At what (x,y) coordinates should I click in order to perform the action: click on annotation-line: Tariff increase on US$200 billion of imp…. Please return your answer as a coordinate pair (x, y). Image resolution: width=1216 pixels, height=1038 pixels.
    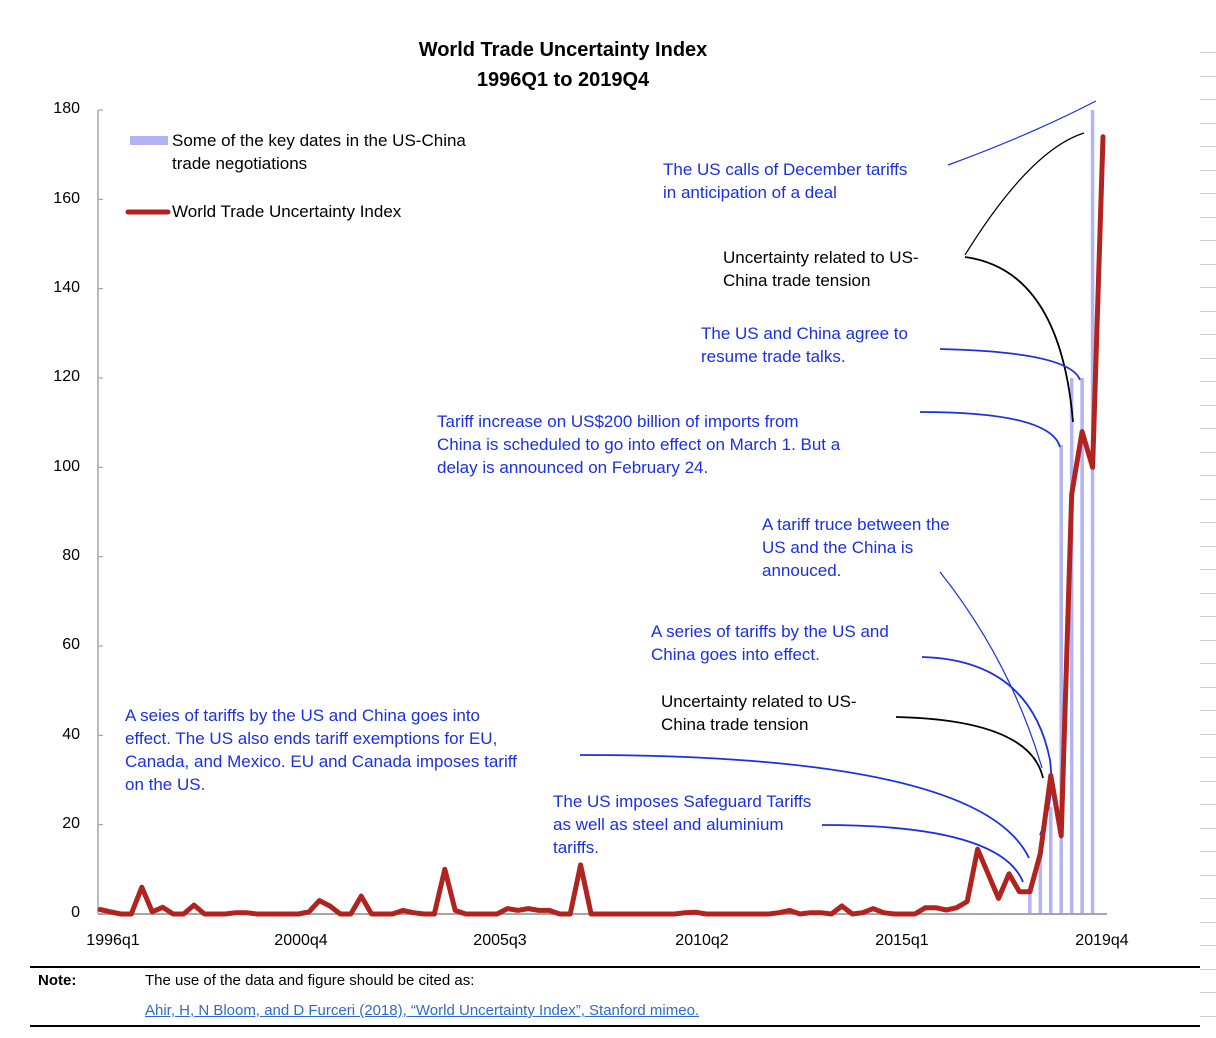
    Looking at the image, I should click on (618, 421).